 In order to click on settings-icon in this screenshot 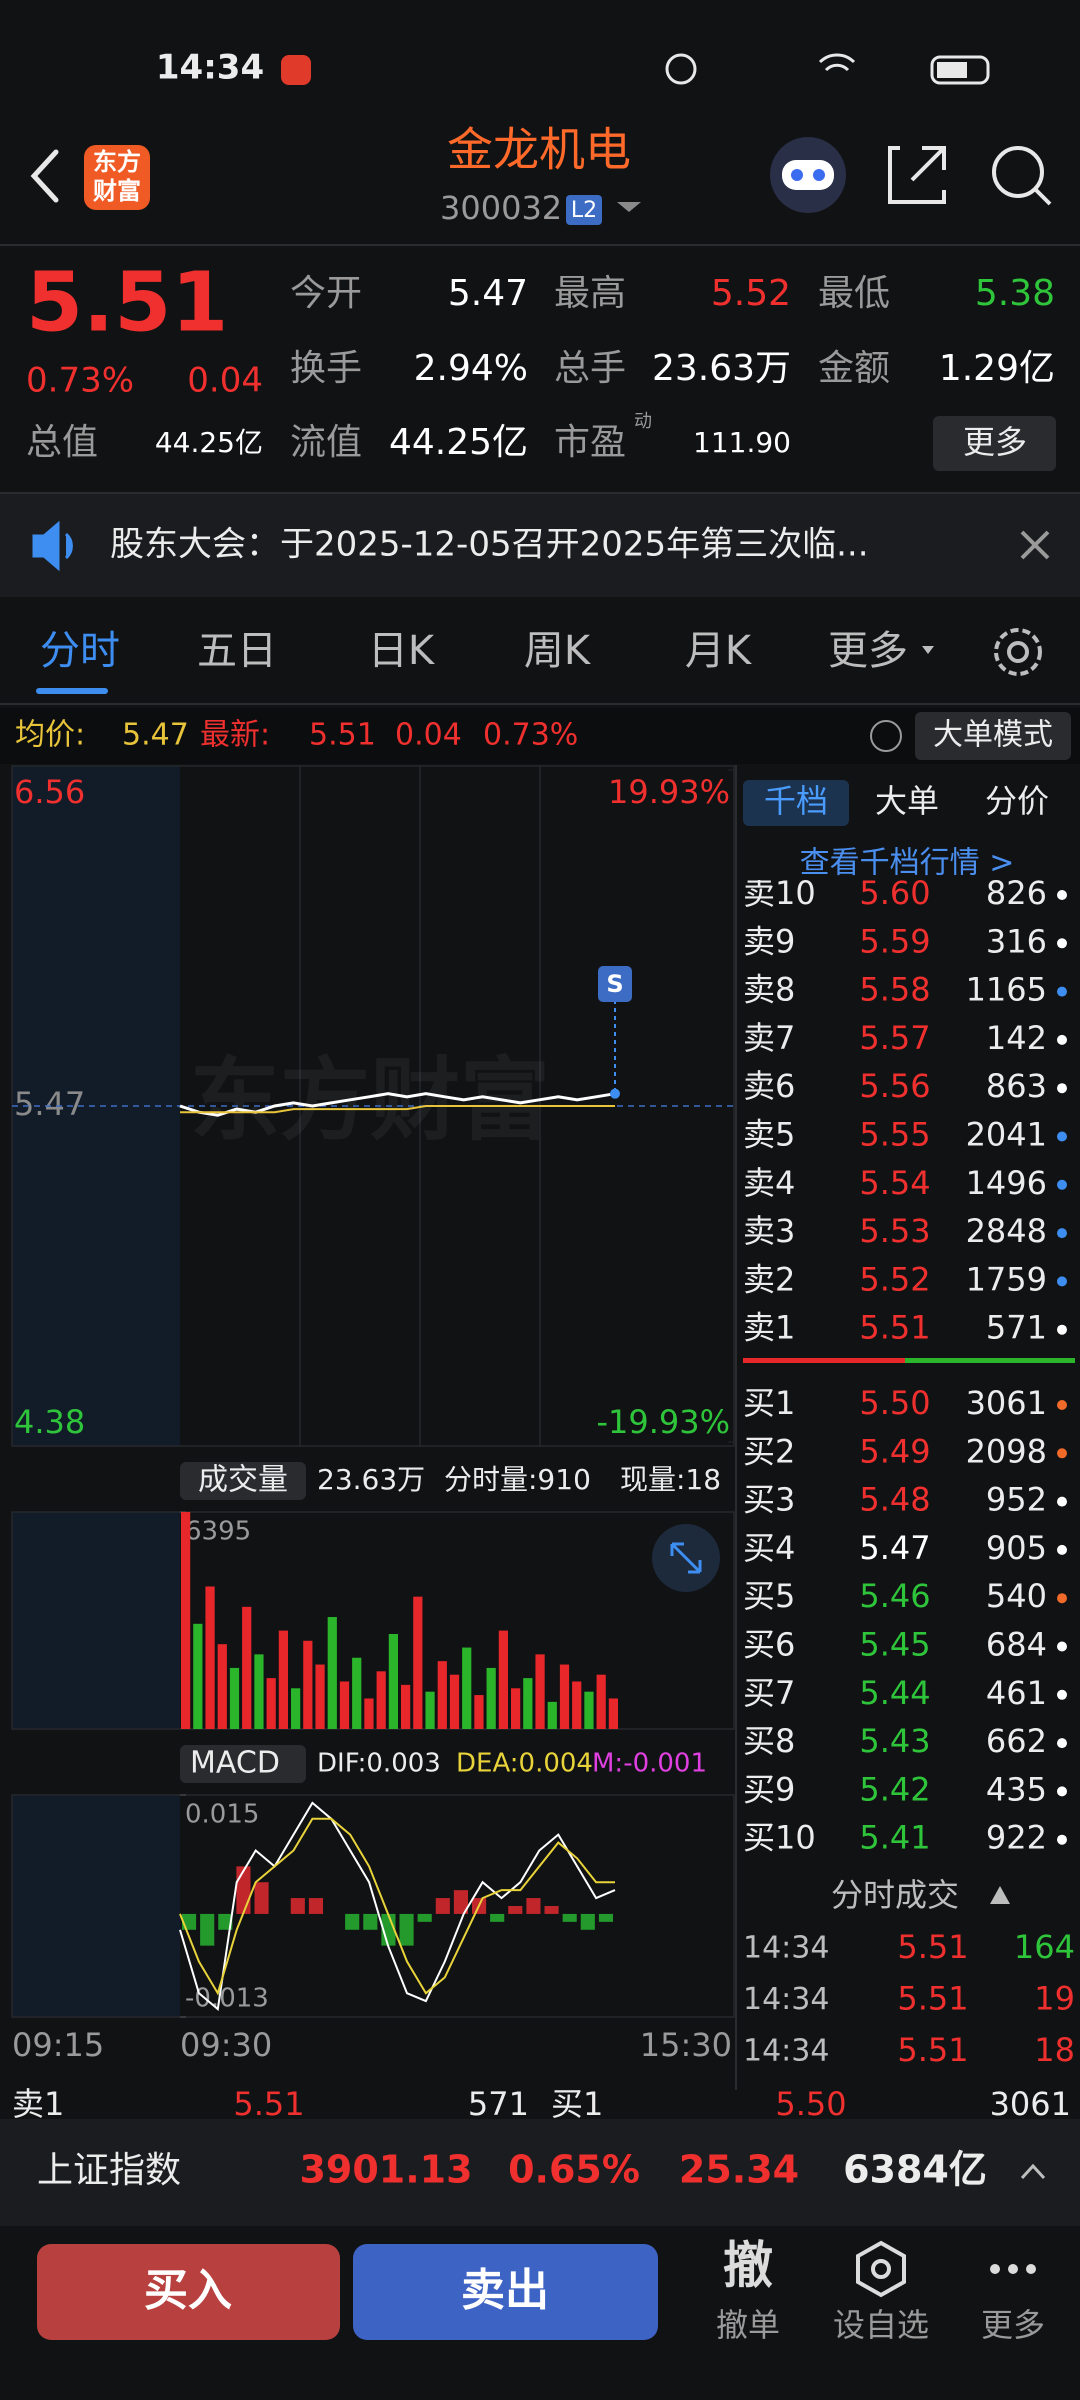, I will do `click(1018, 652)`.